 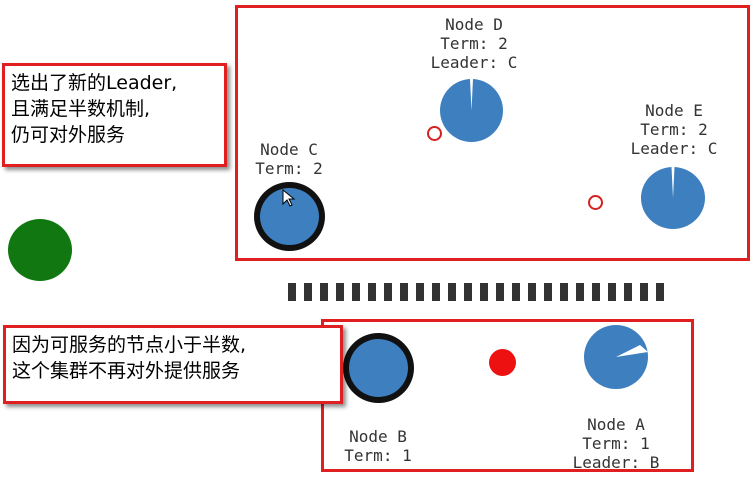 What do you see at coordinates (289, 216) in the screenshot?
I see `node-c` at bounding box center [289, 216].